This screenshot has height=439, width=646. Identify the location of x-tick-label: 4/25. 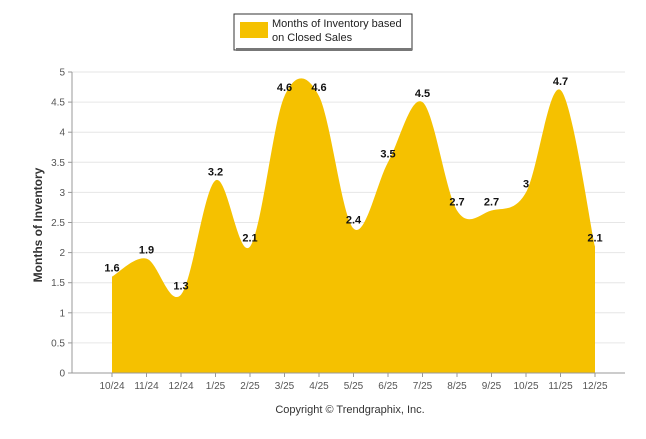
(319, 386).